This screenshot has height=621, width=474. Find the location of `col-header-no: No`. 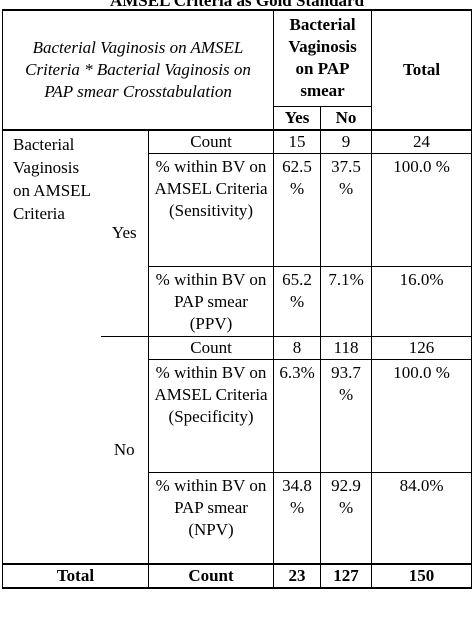

col-header-no: No is located at coordinates (346, 117).